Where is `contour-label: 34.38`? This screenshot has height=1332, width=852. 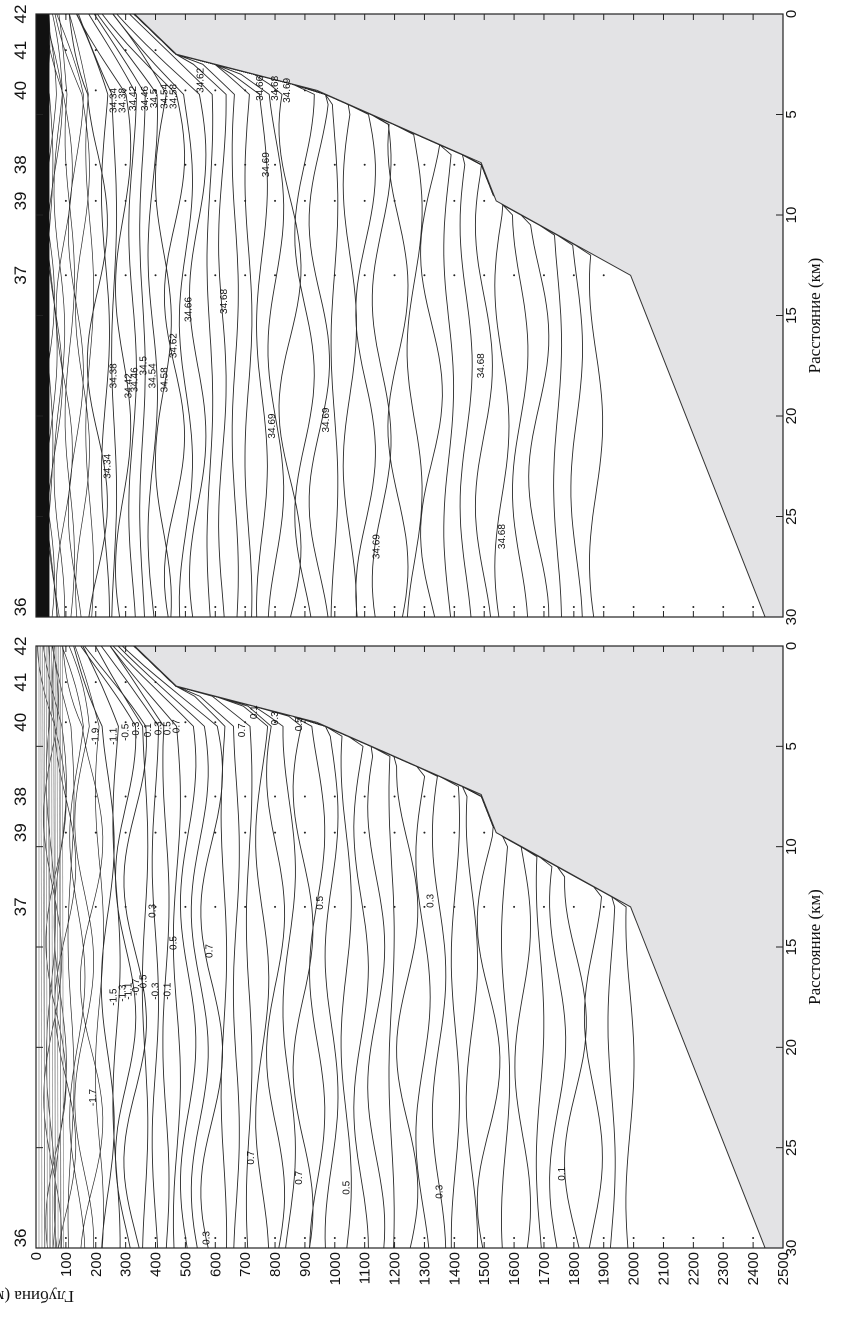 contour-label: 34.38 is located at coordinates (123, 99).